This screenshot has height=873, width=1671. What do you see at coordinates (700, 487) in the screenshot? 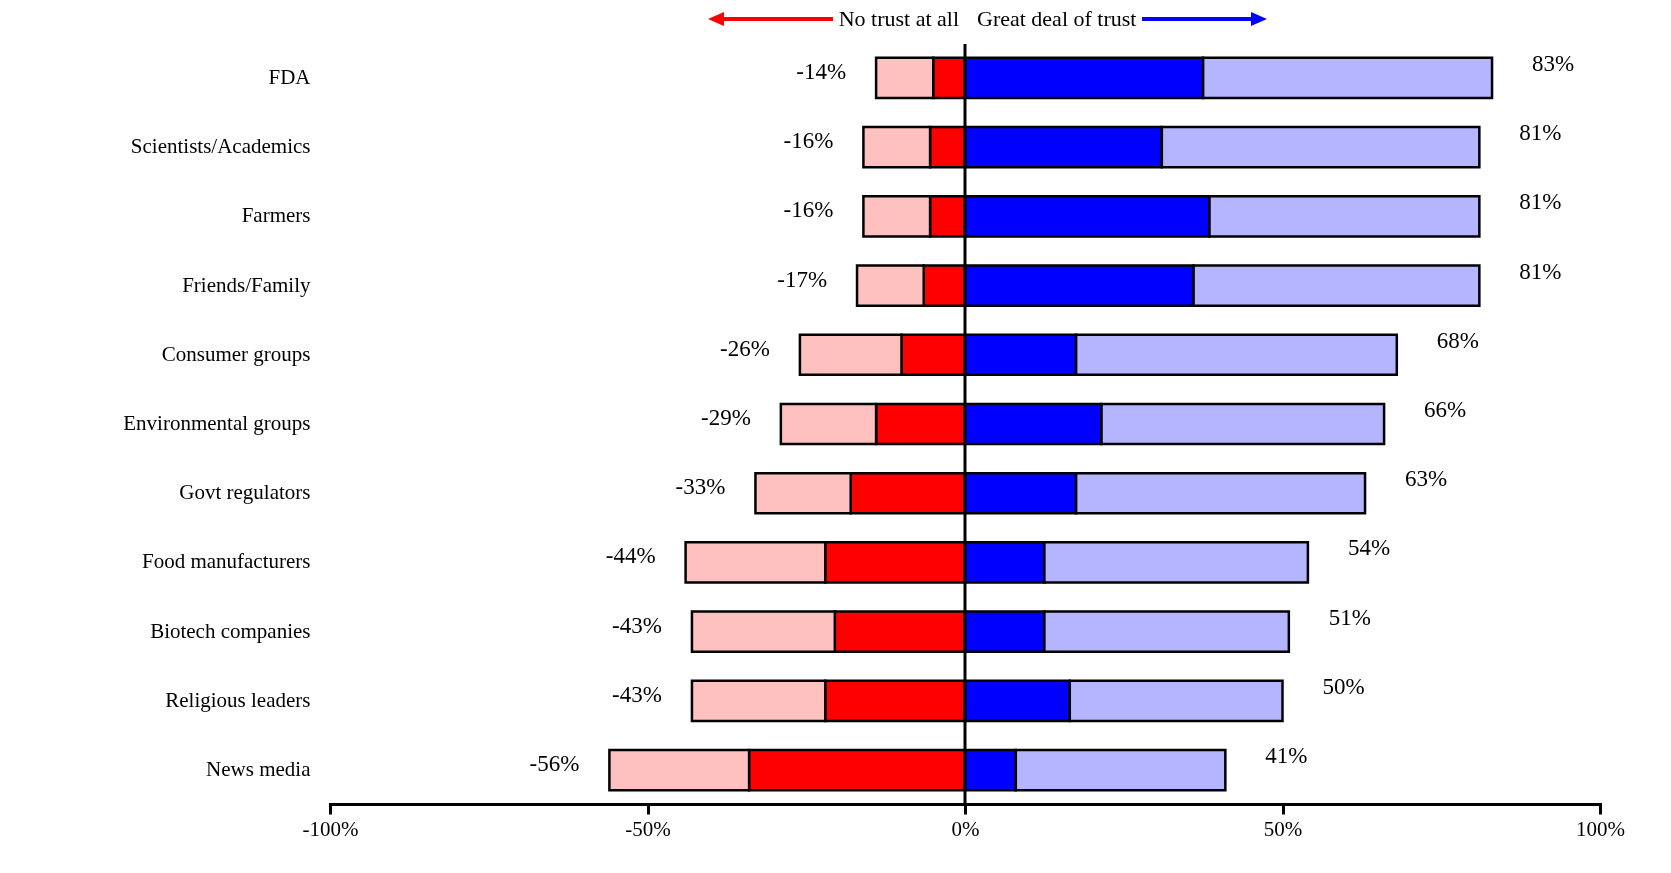
I see `annotation: -33%` at bounding box center [700, 487].